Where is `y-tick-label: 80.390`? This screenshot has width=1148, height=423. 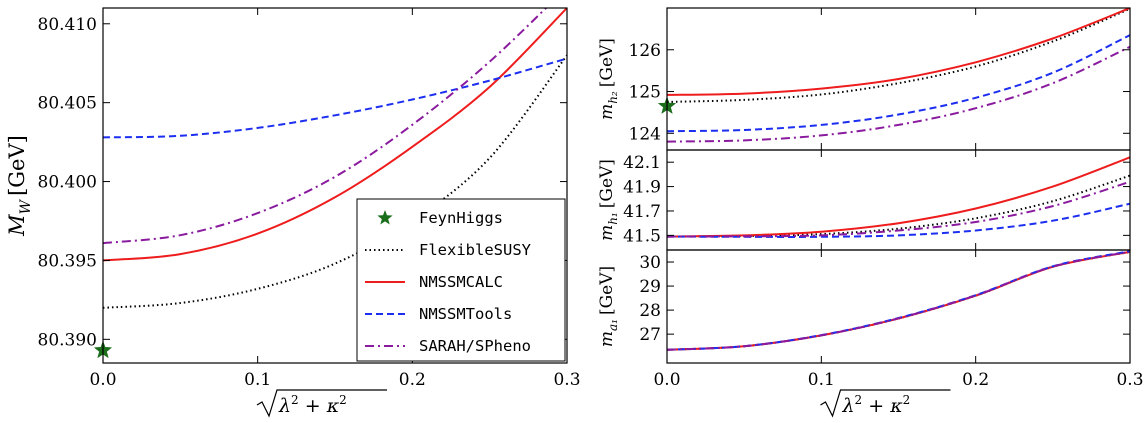
y-tick-label: 80.390 is located at coordinates (67, 340).